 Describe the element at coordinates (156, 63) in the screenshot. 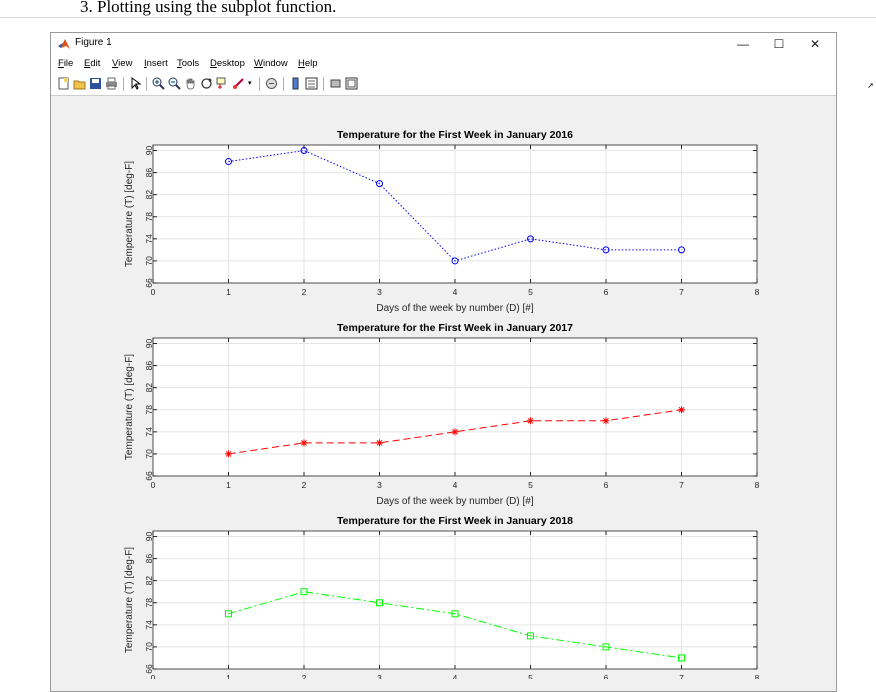

I see `menu-insert: Insert` at that location.